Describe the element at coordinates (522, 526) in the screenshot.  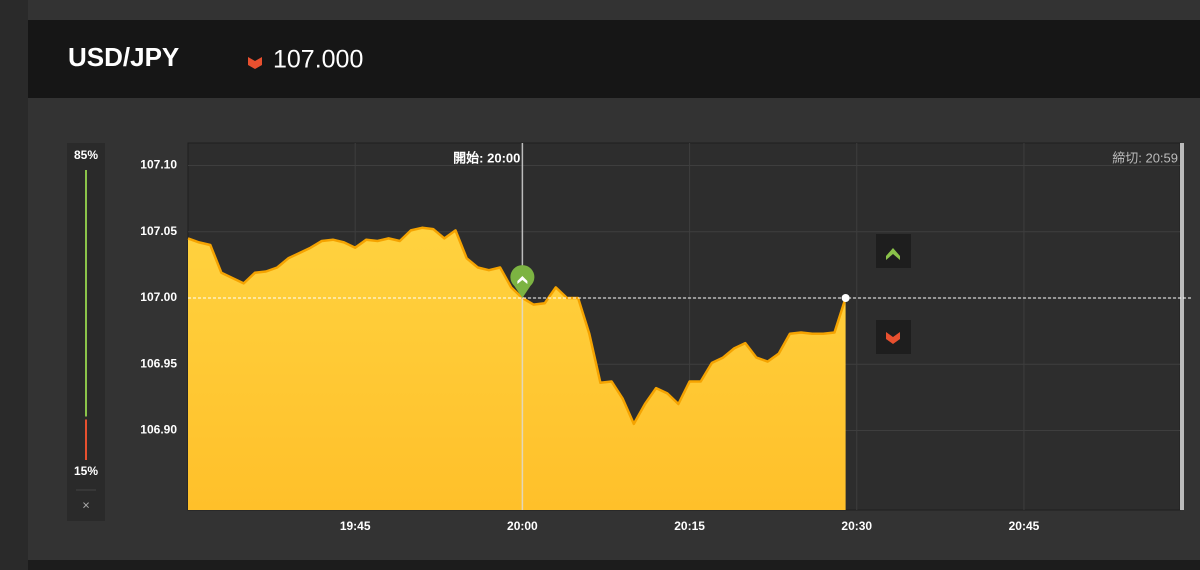
I see `x-tick-label: 20:00` at that location.